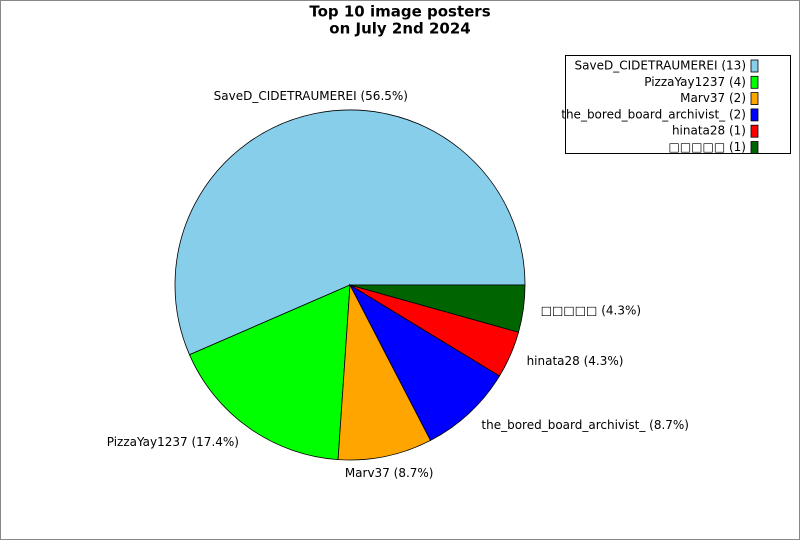  What do you see at coordinates (695, 82) in the screenshot?
I see `legend-label: PizzaYay1237 (4)` at bounding box center [695, 82].